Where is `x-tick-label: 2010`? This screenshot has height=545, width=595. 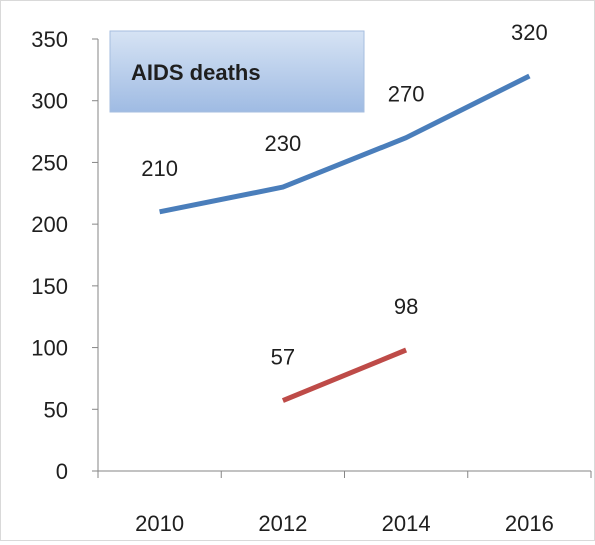
x-tick-label: 2010 is located at coordinates (159, 523).